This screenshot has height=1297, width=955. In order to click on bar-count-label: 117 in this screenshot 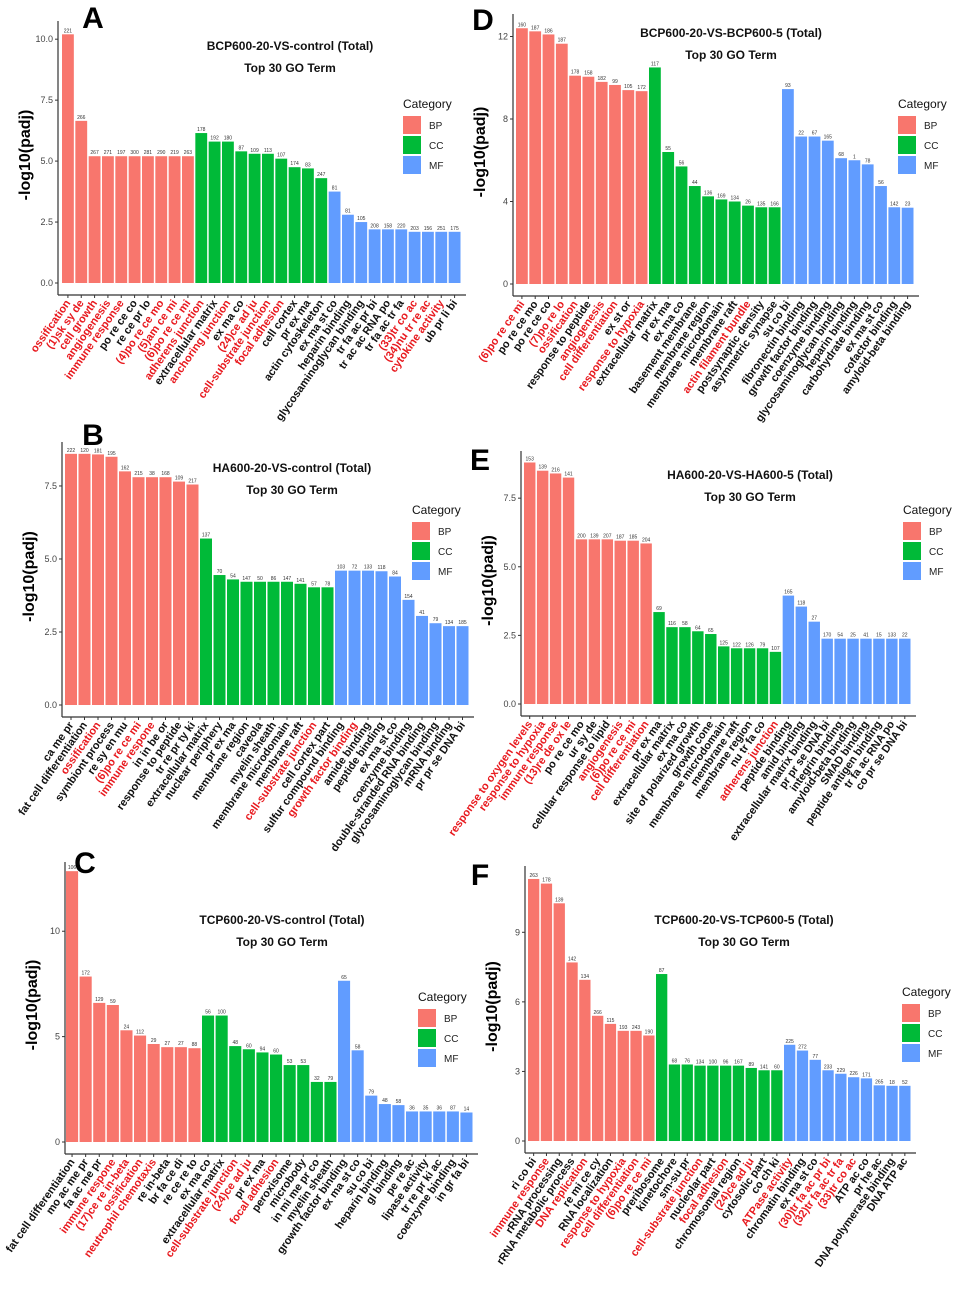, I will do `click(655, 64)`.